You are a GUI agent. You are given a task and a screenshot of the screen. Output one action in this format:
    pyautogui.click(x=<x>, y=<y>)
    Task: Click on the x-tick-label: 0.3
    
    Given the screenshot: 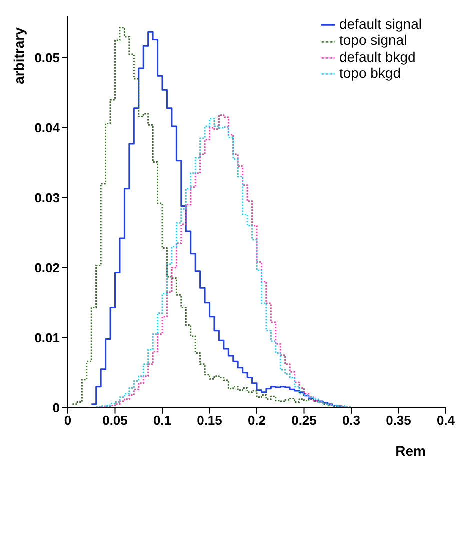 What is the action you would take?
    pyautogui.click(x=351, y=420)
    